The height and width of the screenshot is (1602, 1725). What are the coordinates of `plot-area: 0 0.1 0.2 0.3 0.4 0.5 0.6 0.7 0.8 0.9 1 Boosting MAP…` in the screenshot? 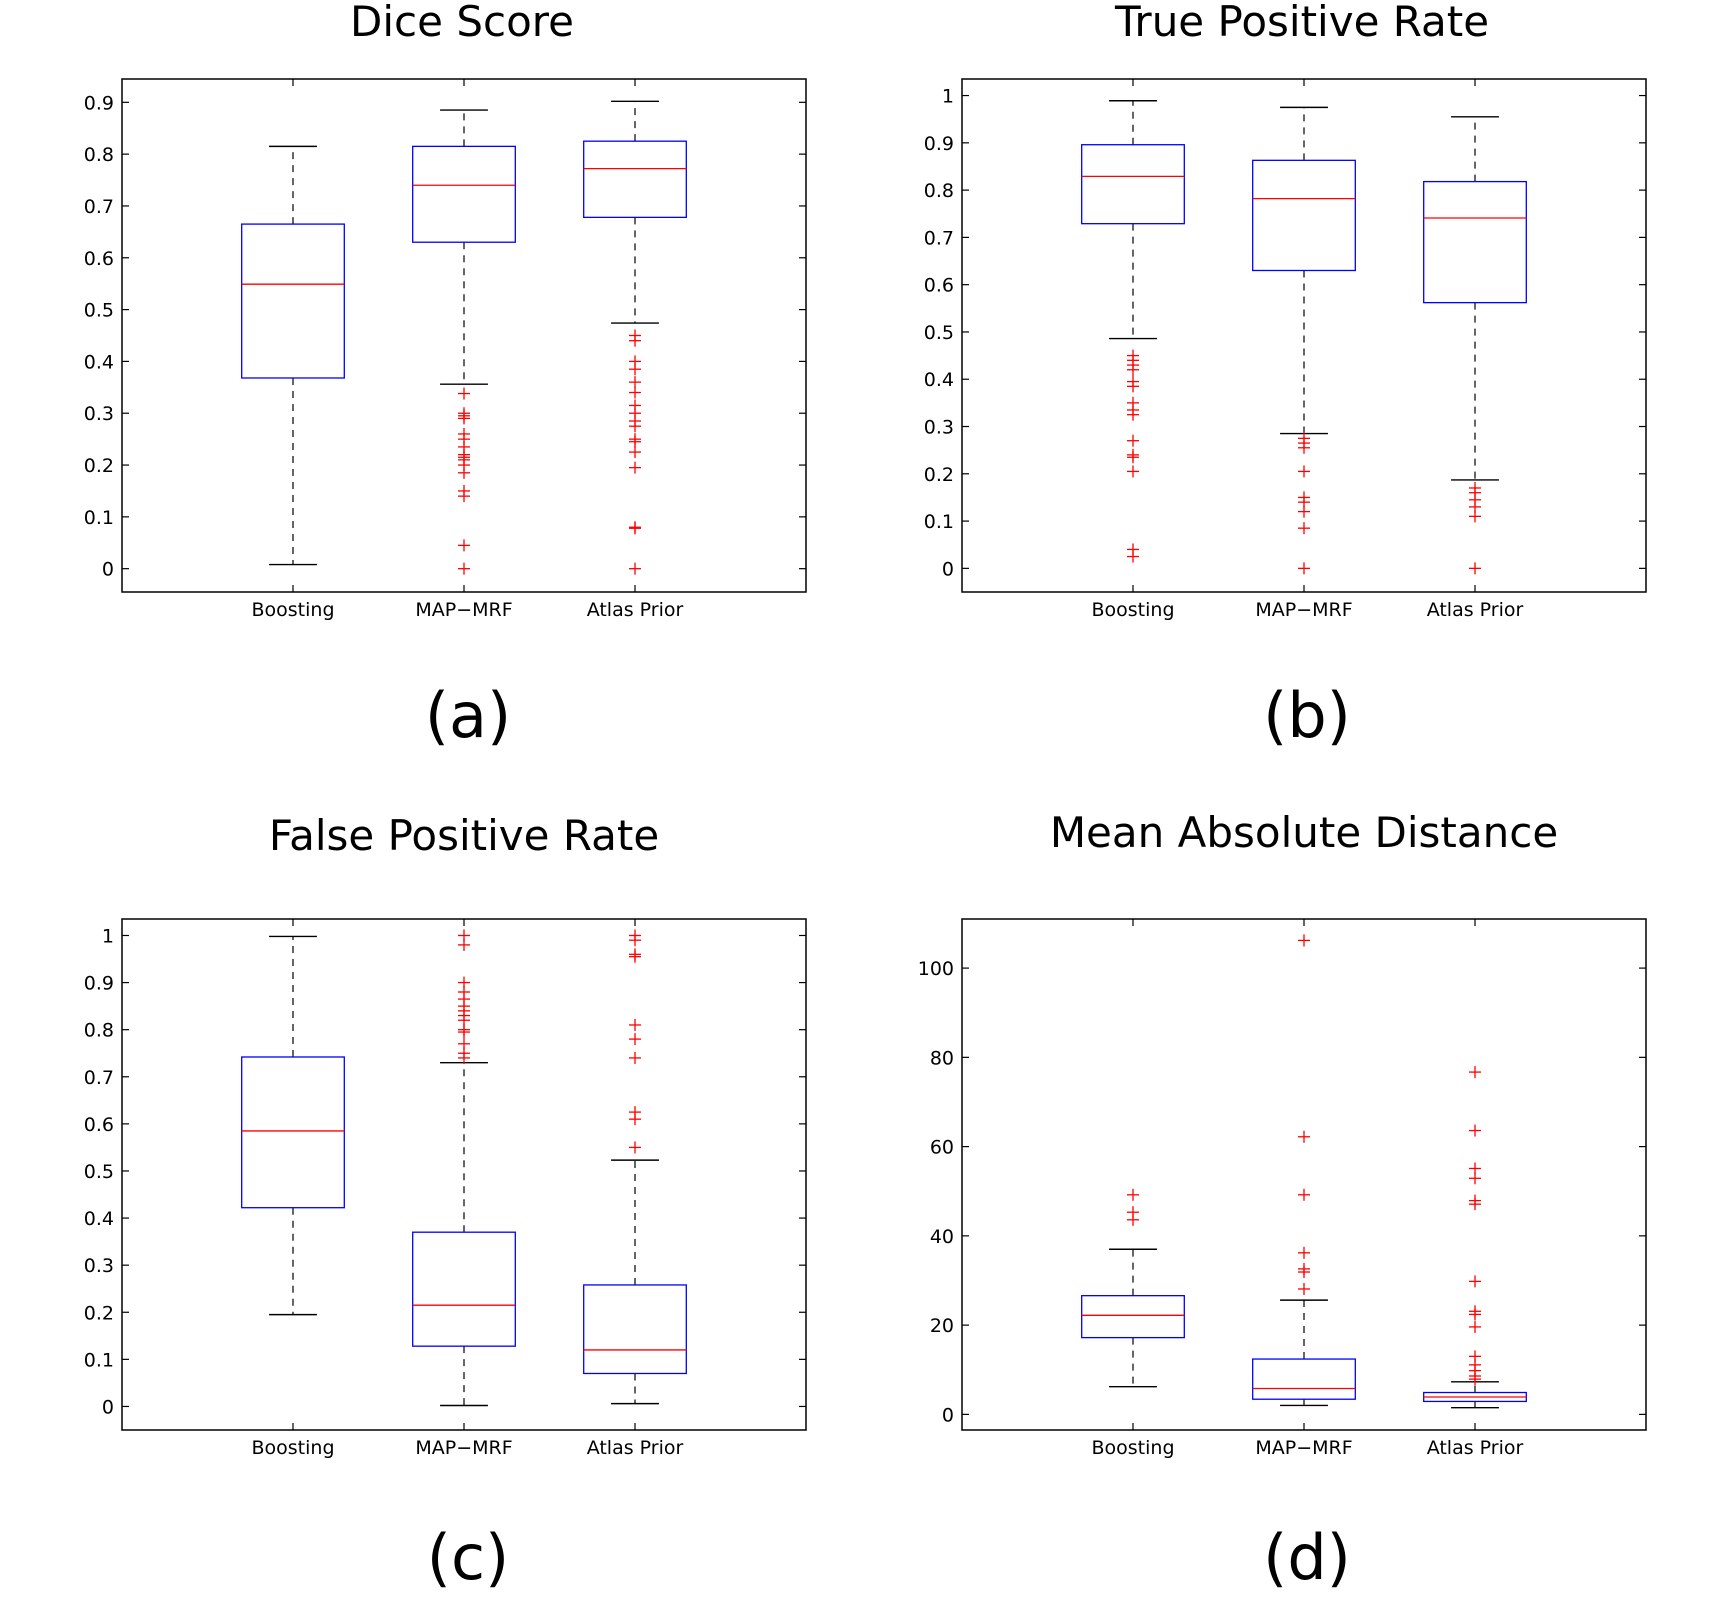 It's located at (1285, 349).